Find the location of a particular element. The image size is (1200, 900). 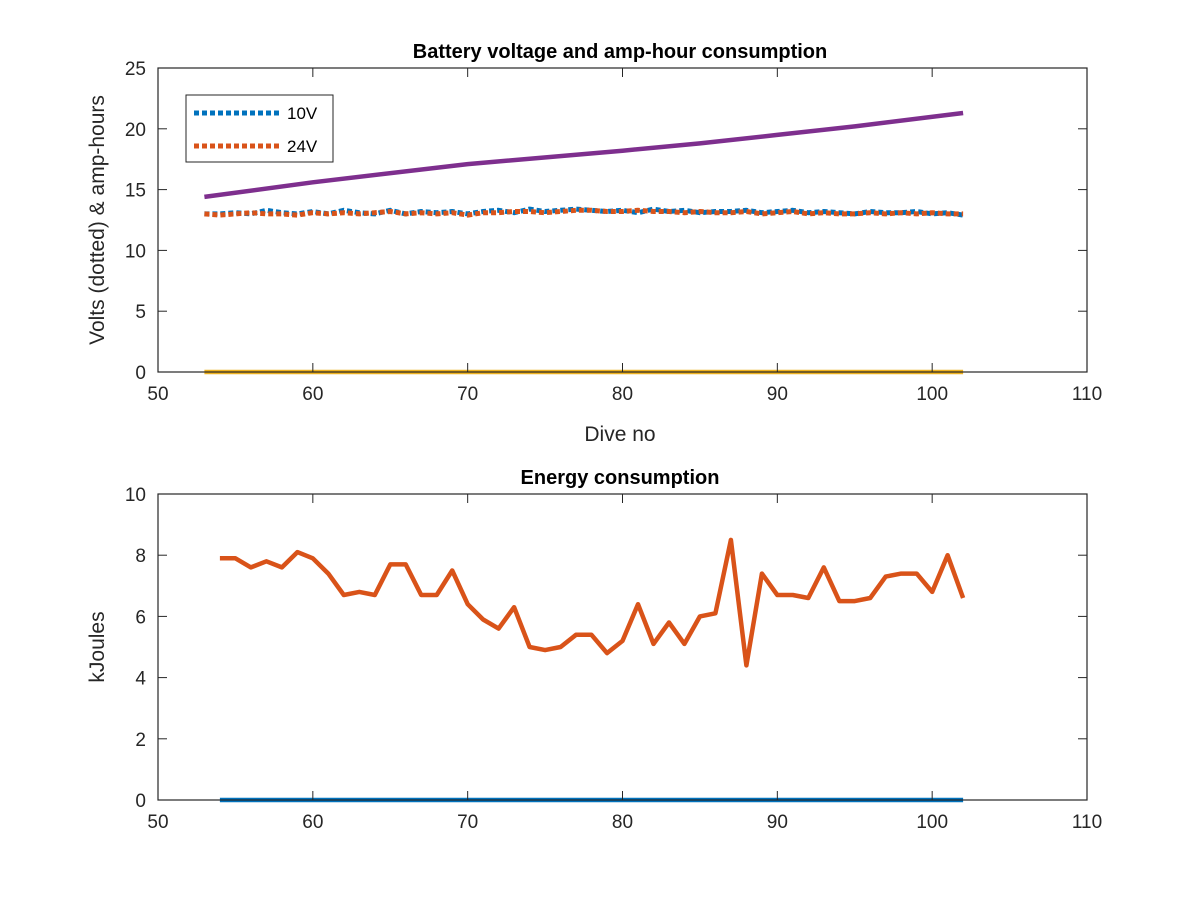

y-tick-label: 4 is located at coordinates (140, 679).